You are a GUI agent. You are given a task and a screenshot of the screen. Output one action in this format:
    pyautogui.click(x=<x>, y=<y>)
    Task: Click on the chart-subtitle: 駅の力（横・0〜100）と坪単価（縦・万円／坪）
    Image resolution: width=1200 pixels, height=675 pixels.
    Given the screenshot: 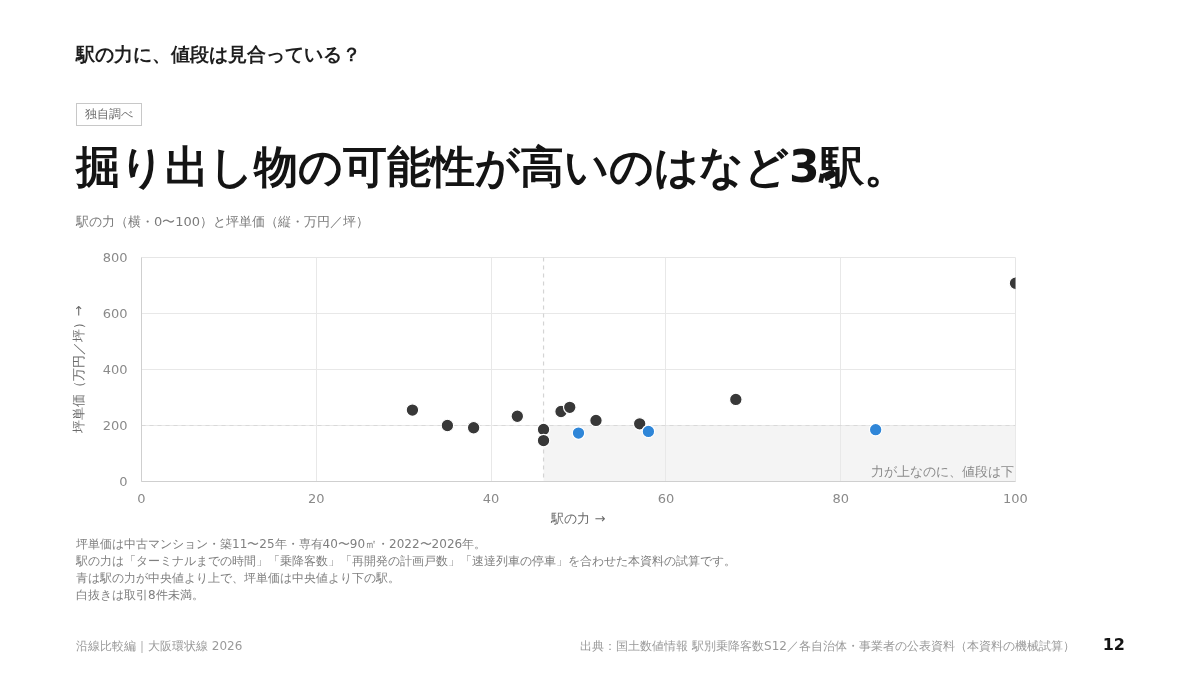 What is the action you would take?
    pyautogui.click(x=223, y=222)
    